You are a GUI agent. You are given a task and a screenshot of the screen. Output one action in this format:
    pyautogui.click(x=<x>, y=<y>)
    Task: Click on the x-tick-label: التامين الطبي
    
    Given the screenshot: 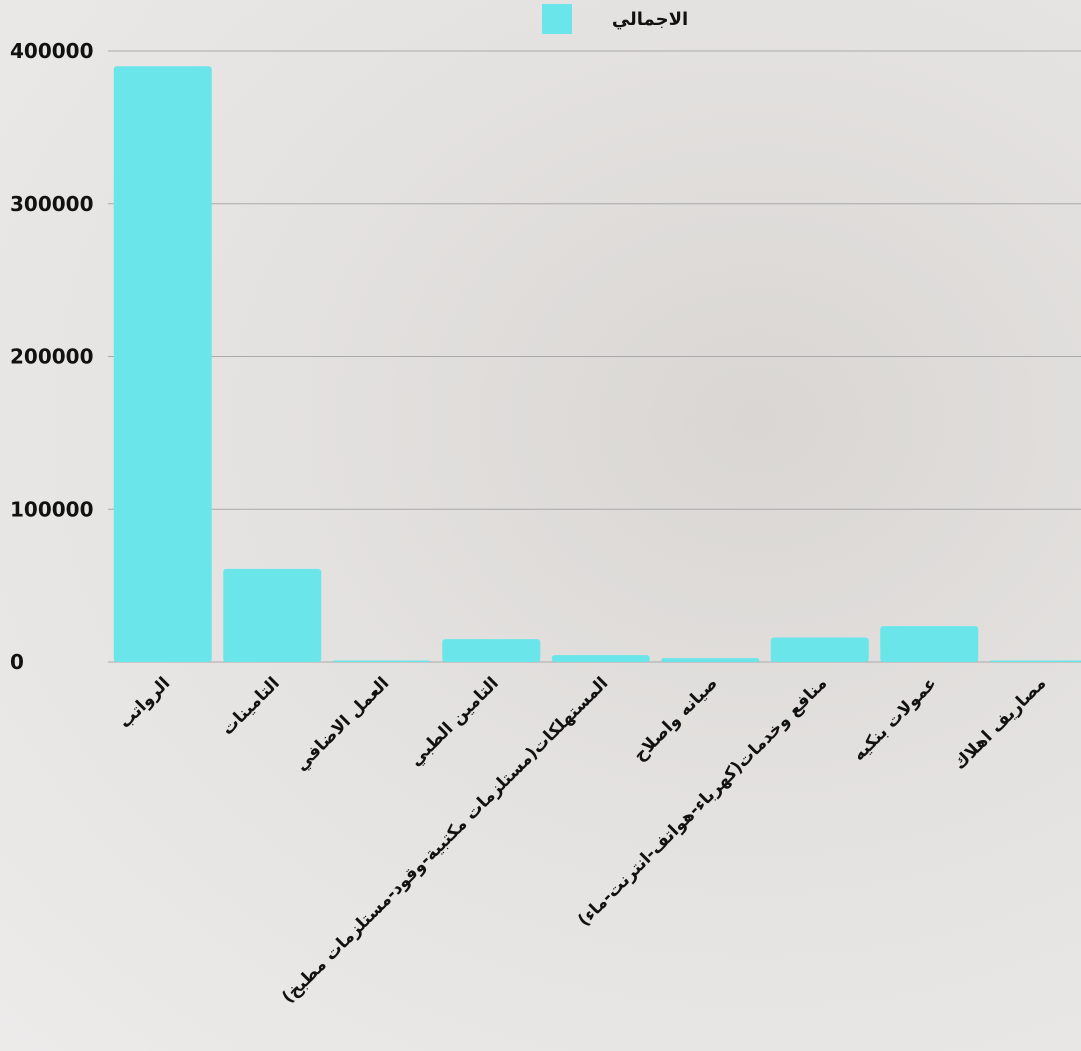 What is the action you would take?
    pyautogui.click(x=454, y=721)
    